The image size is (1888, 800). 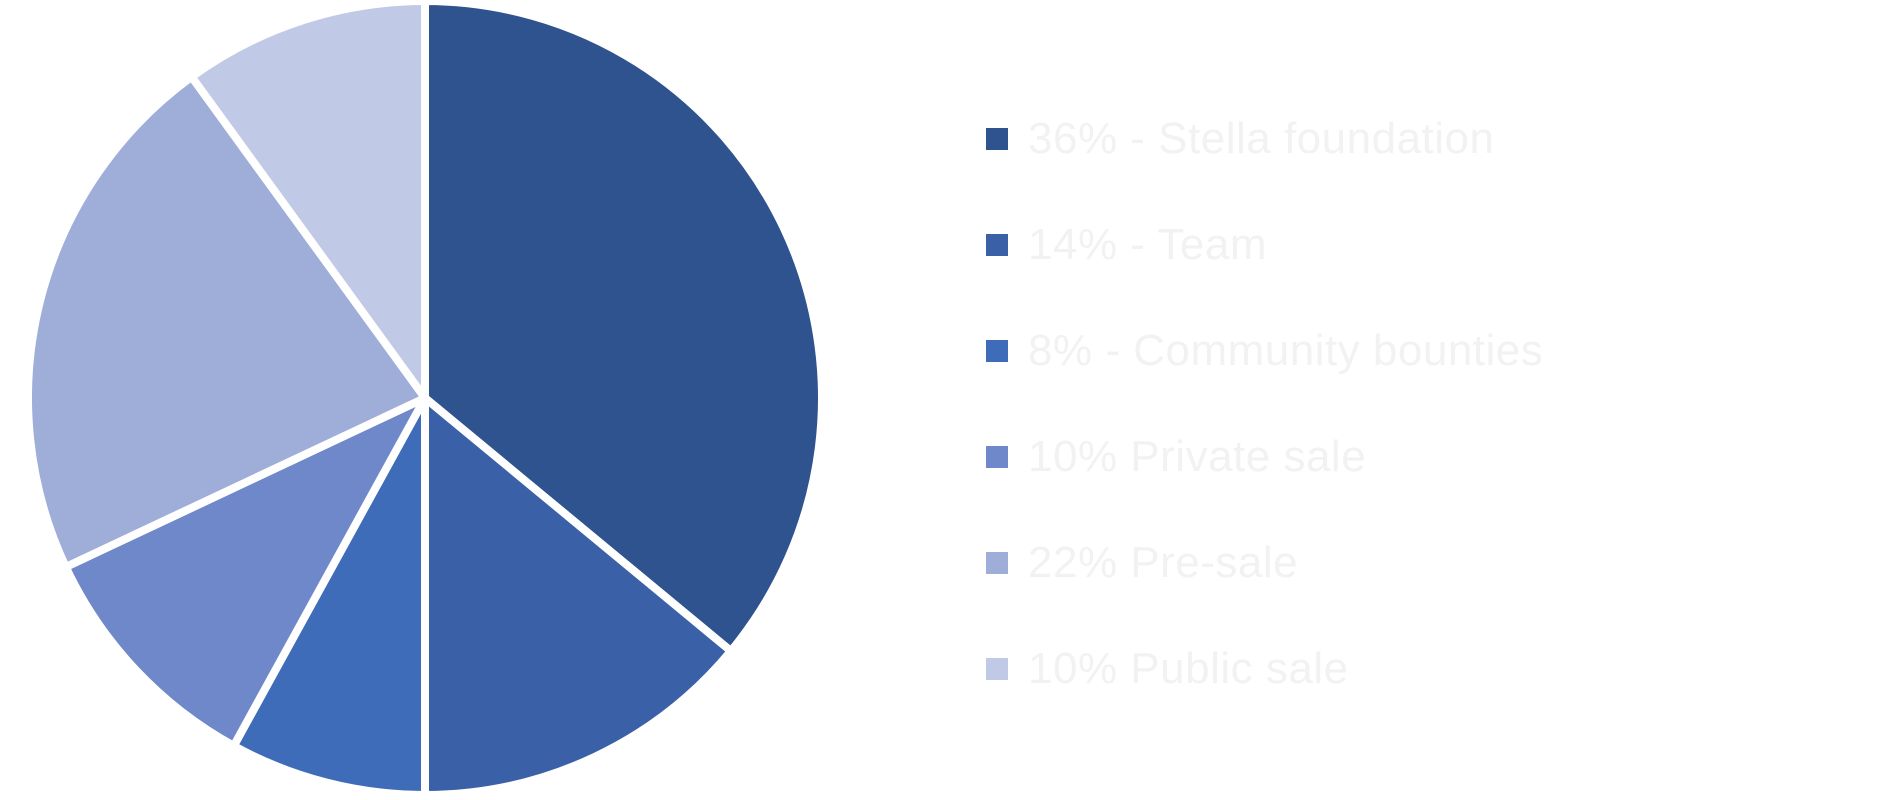 What do you see at coordinates (1197, 456) in the screenshot?
I see `legend-label: 10% Private sale` at bounding box center [1197, 456].